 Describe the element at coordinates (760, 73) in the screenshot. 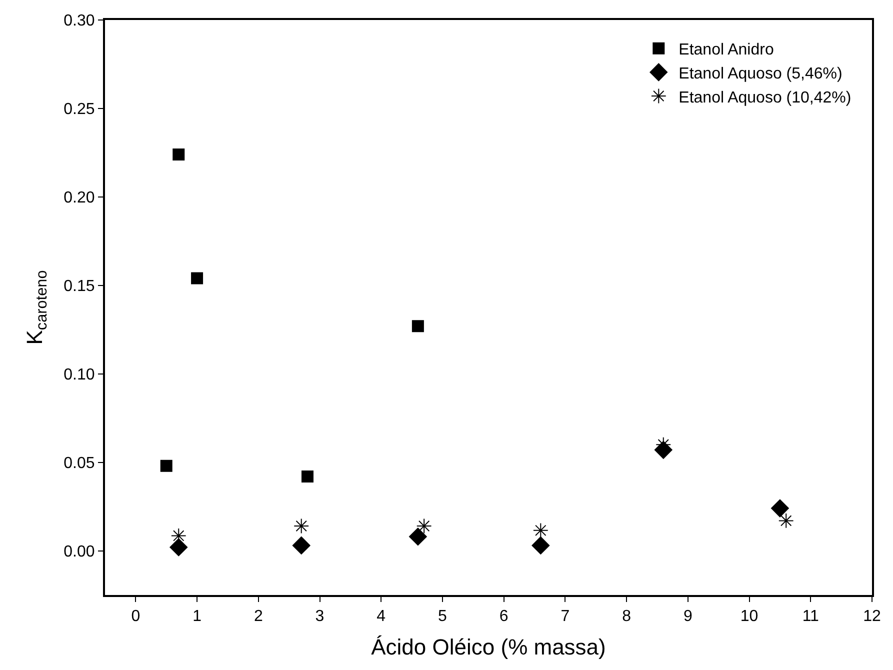

I see `legend-label: Etanol Aquoso (5,46%)` at that location.